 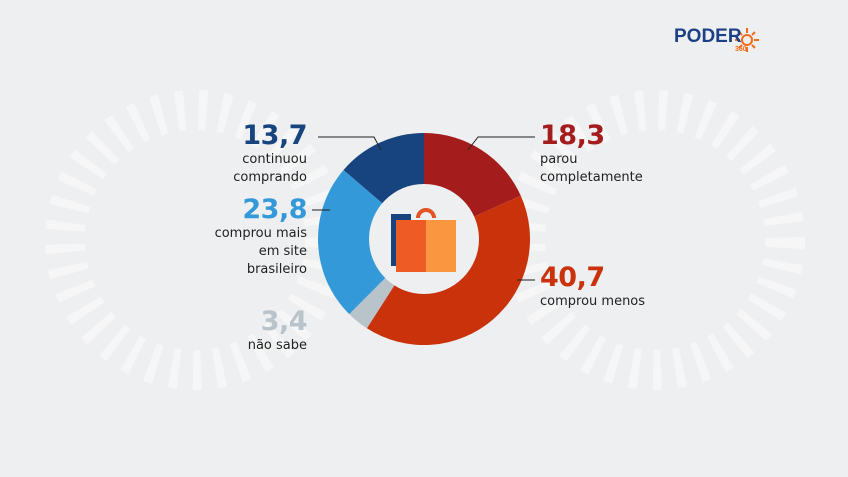 What do you see at coordinates (277, 345) in the screenshot?
I see `category-label: não sabe` at bounding box center [277, 345].